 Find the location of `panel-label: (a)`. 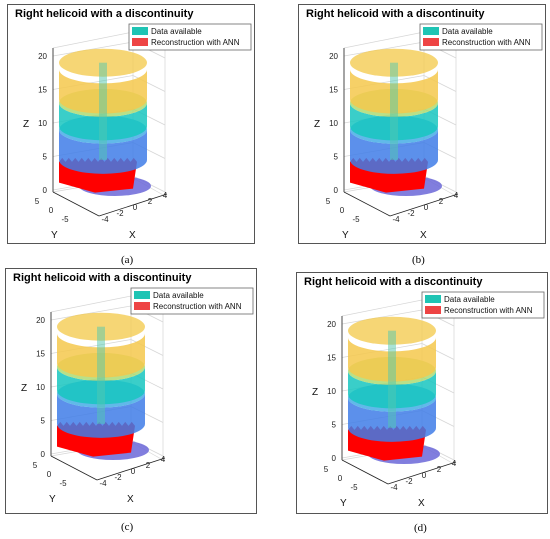

panel-label: (a) is located at coordinates (127, 260).